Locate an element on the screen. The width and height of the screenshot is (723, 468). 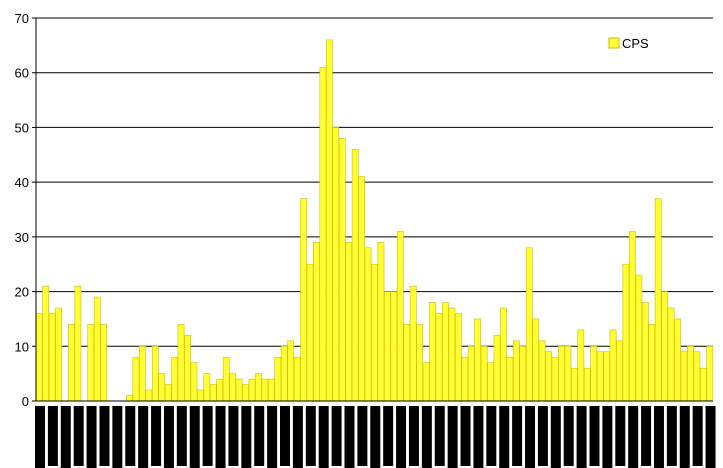
legend-swatch-cps is located at coordinates (614, 43).